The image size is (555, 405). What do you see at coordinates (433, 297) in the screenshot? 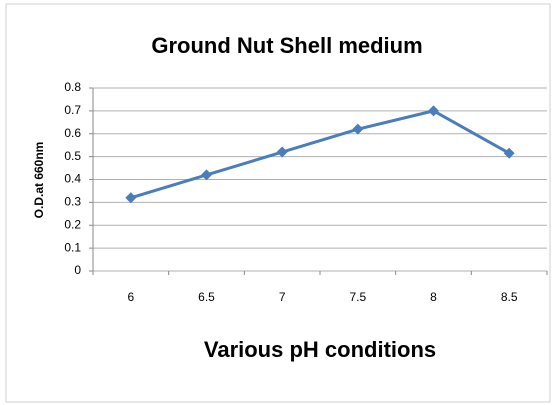
I see `x-tick-label: 8` at bounding box center [433, 297].